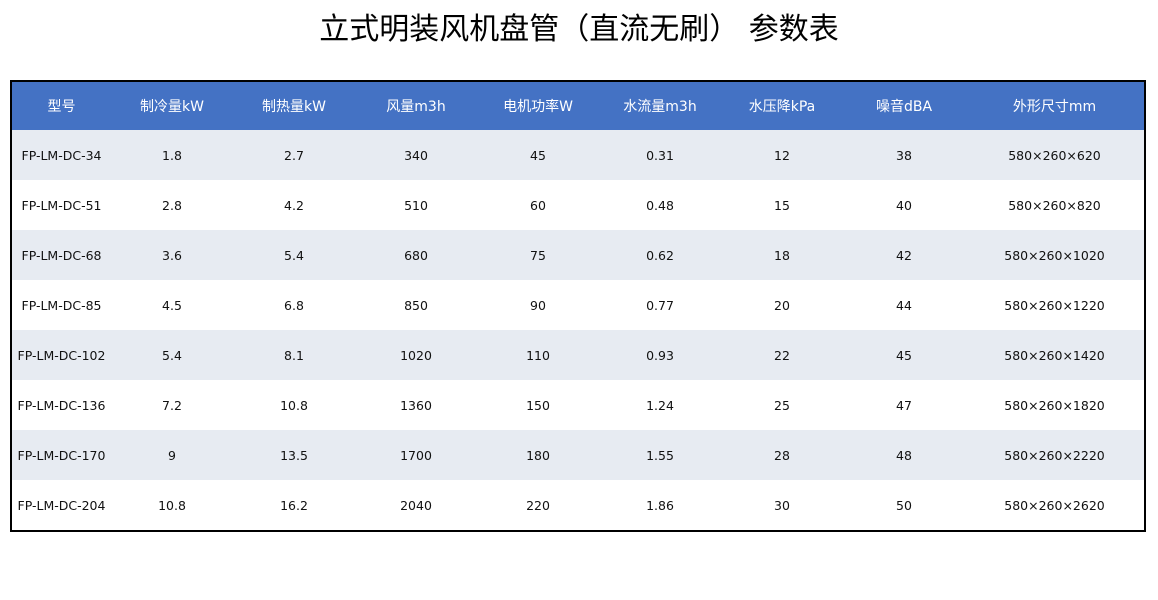 The width and height of the screenshot is (1158, 600). I want to click on table-cell: 16.2, so click(294, 505).